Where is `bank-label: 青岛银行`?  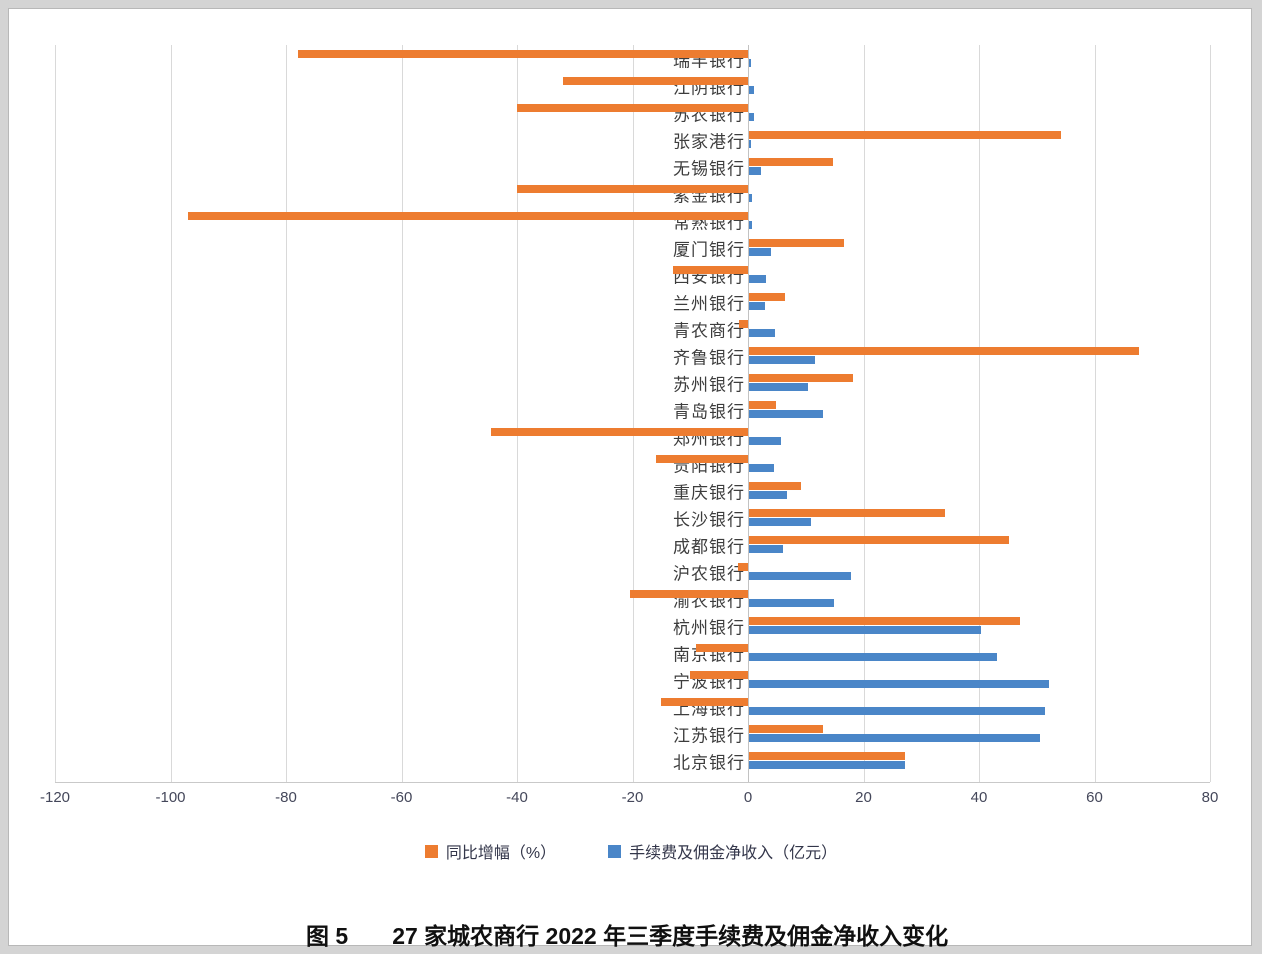 bank-label: 青岛银行 is located at coordinates (709, 412).